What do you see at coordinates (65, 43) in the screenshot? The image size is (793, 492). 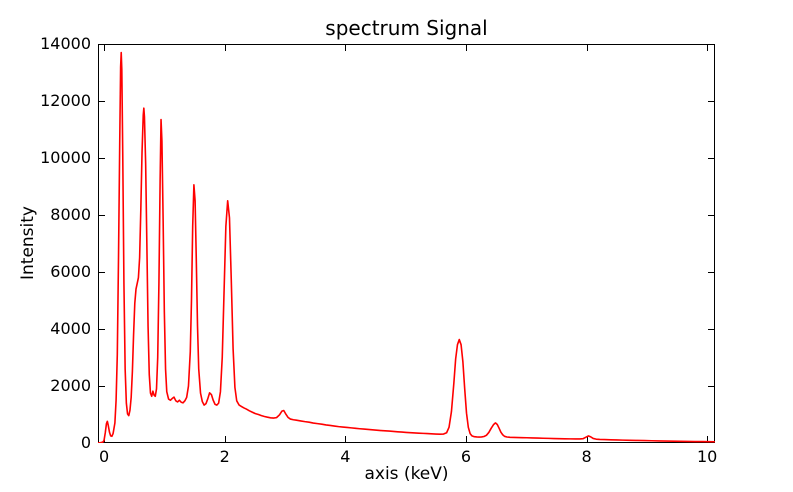 I see `y-tick-label: 14000` at bounding box center [65, 43].